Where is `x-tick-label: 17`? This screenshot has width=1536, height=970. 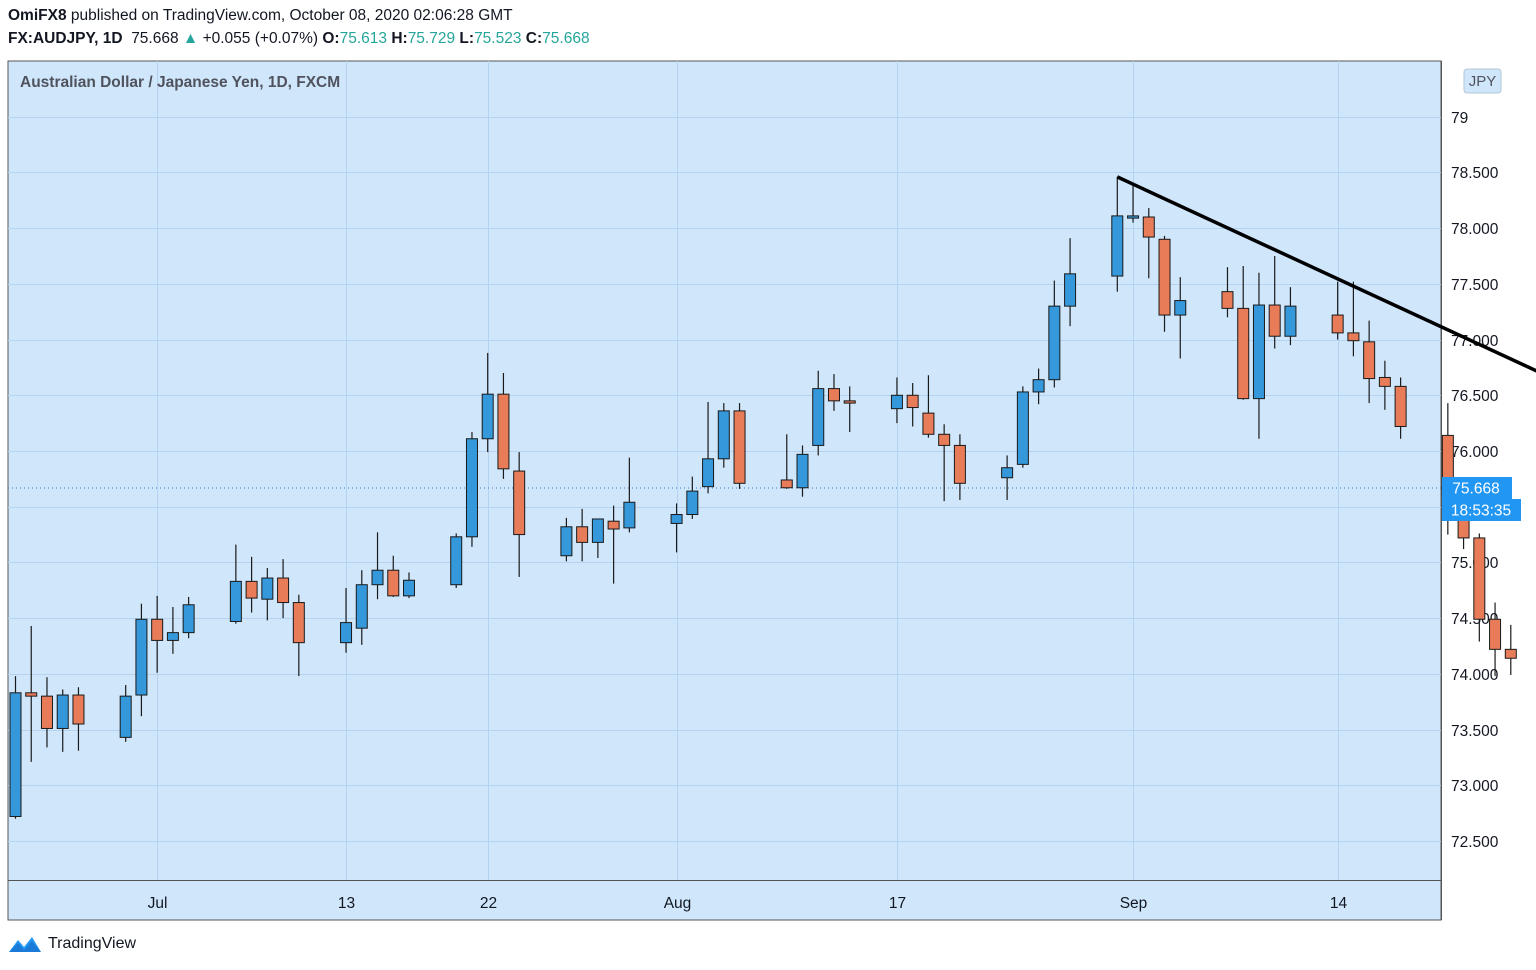
x-tick-label: 17 is located at coordinates (897, 903).